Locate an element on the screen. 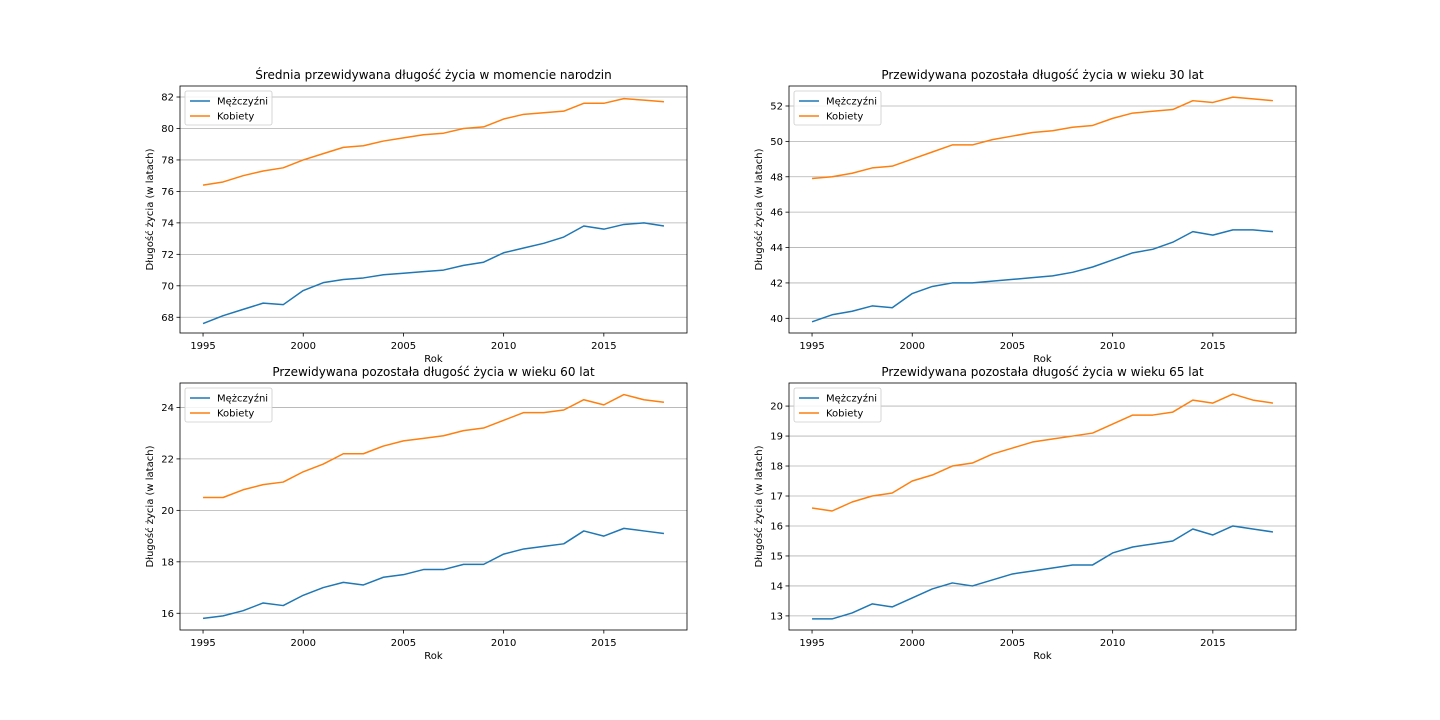 This screenshot has height=720, width=1440. y-tick-label: 78 is located at coordinates (167, 160).